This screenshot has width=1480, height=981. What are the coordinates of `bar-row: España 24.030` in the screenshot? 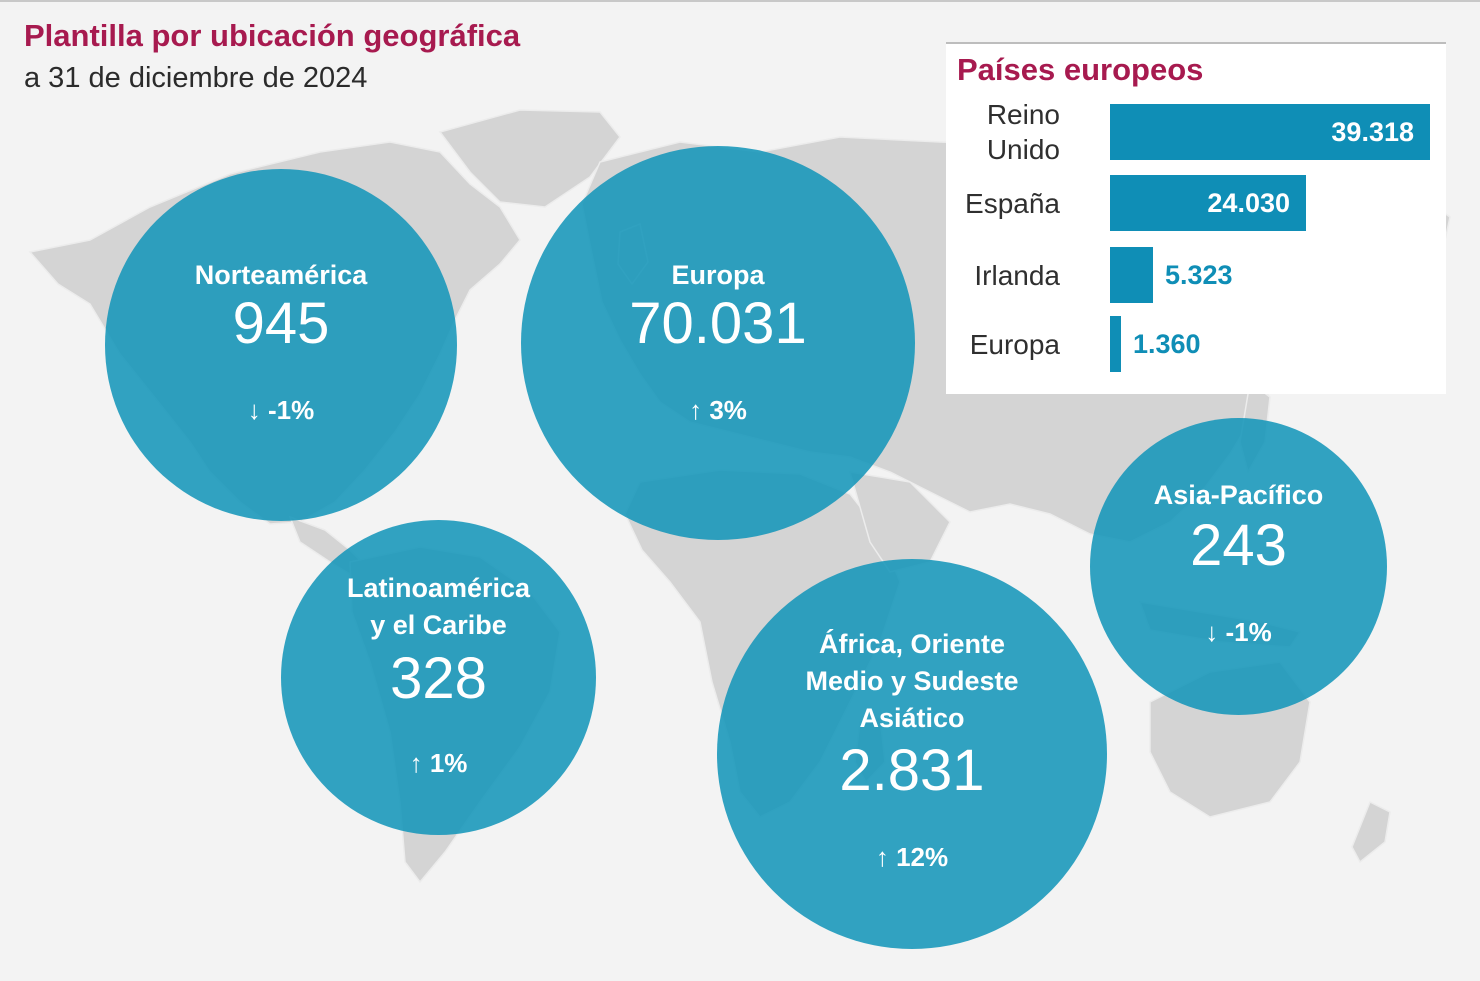 It's located at (1196, 203).